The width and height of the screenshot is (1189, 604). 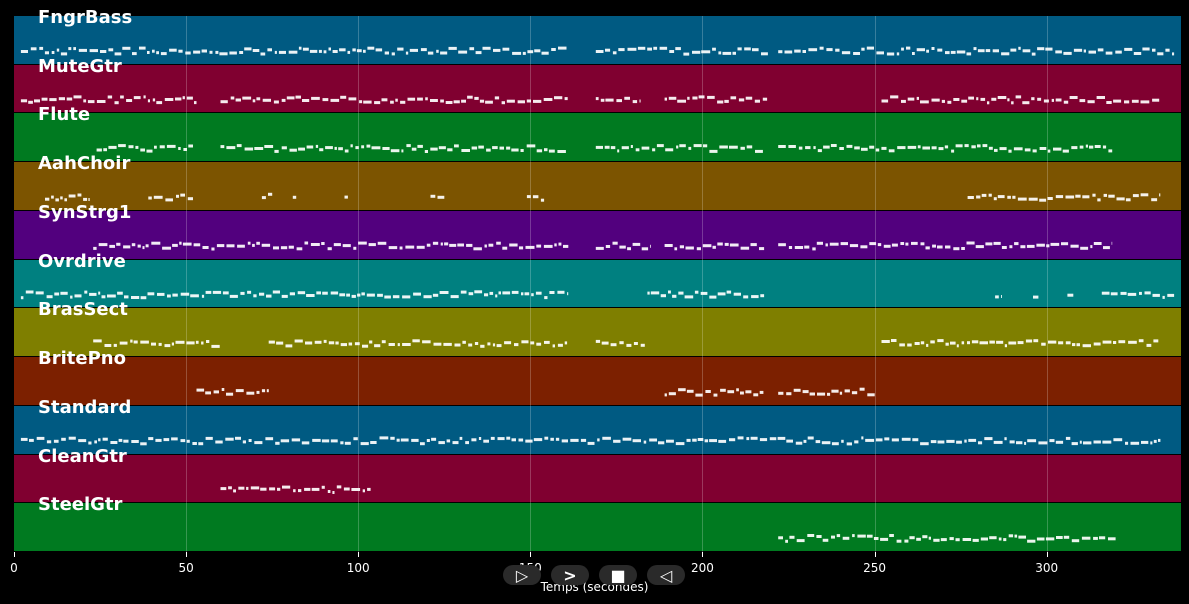 I want to click on back-button: ◁, so click(x=666, y=575).